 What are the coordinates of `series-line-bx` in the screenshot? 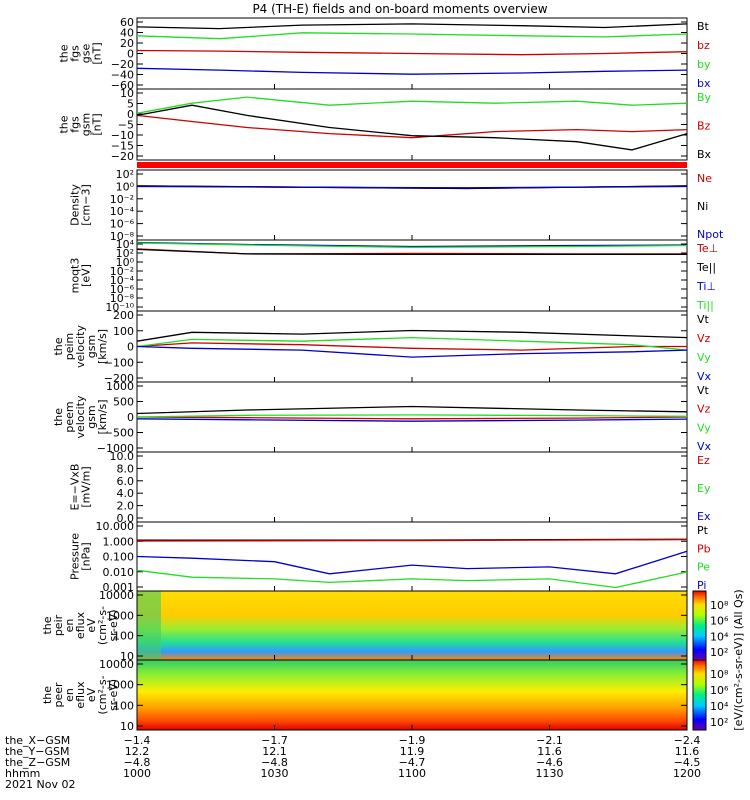 It's located at (412, 71).